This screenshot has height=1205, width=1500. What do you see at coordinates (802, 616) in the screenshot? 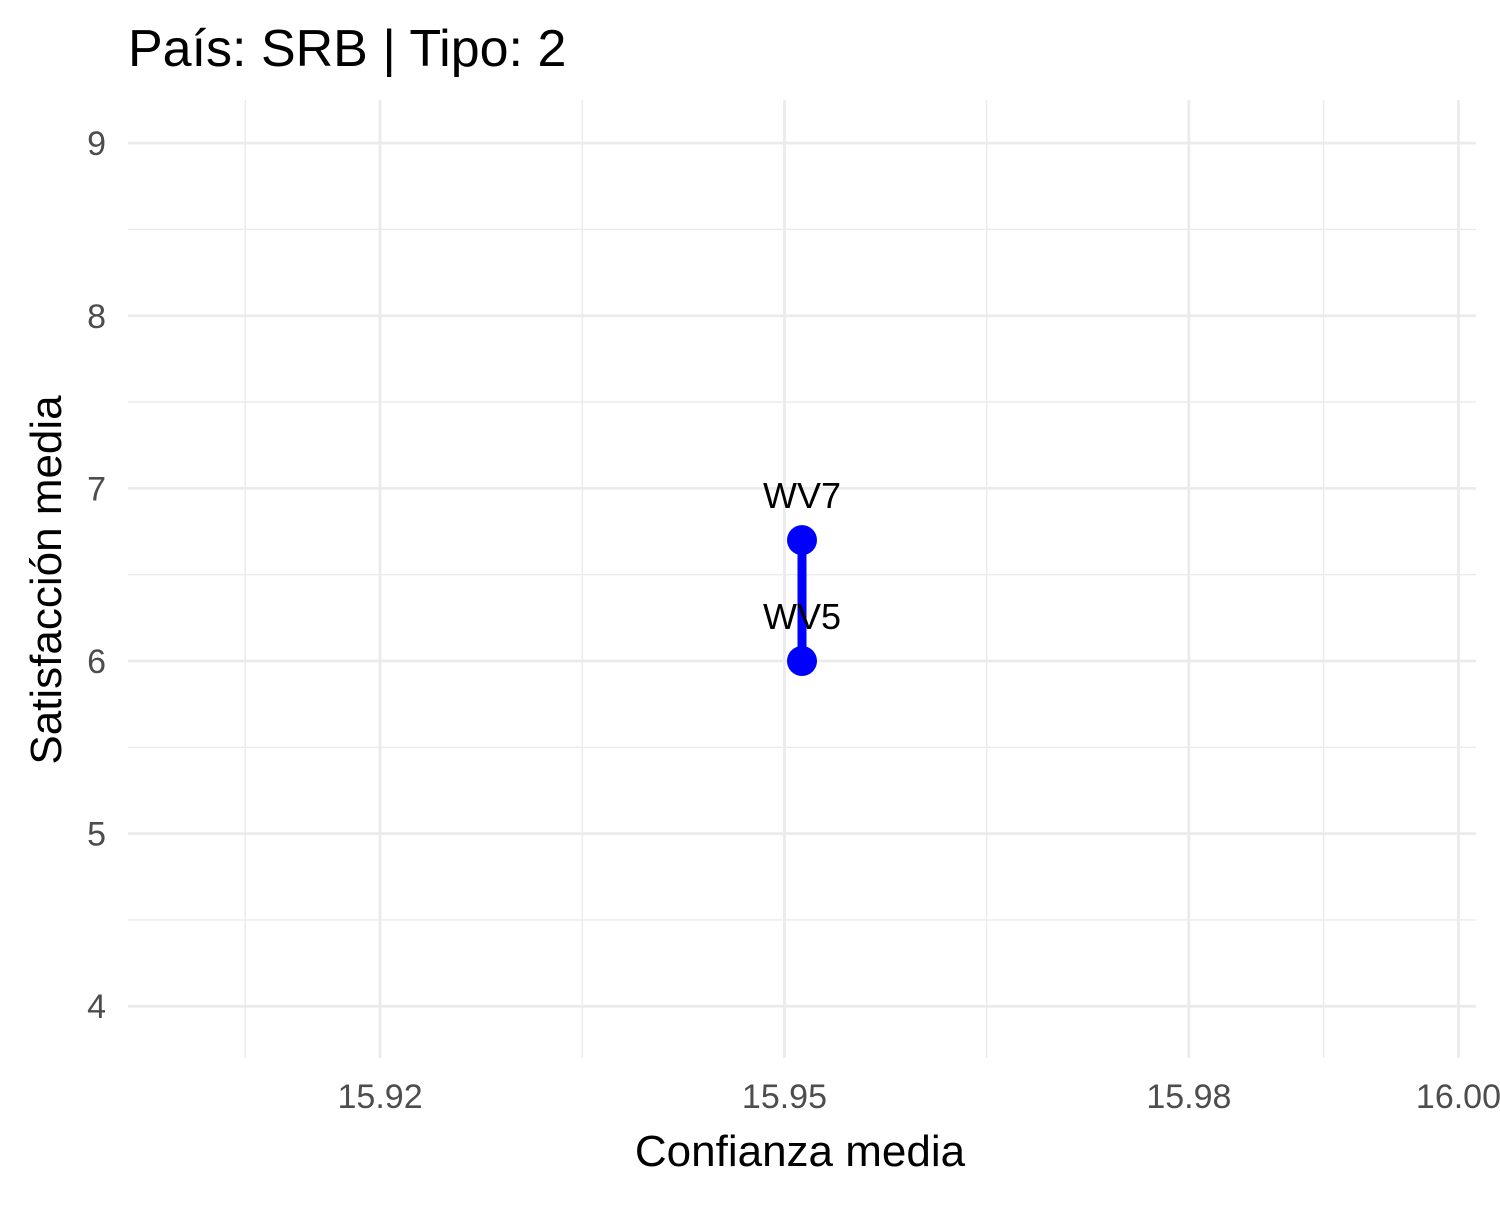
I see `data-label-wv5: WV5` at bounding box center [802, 616].